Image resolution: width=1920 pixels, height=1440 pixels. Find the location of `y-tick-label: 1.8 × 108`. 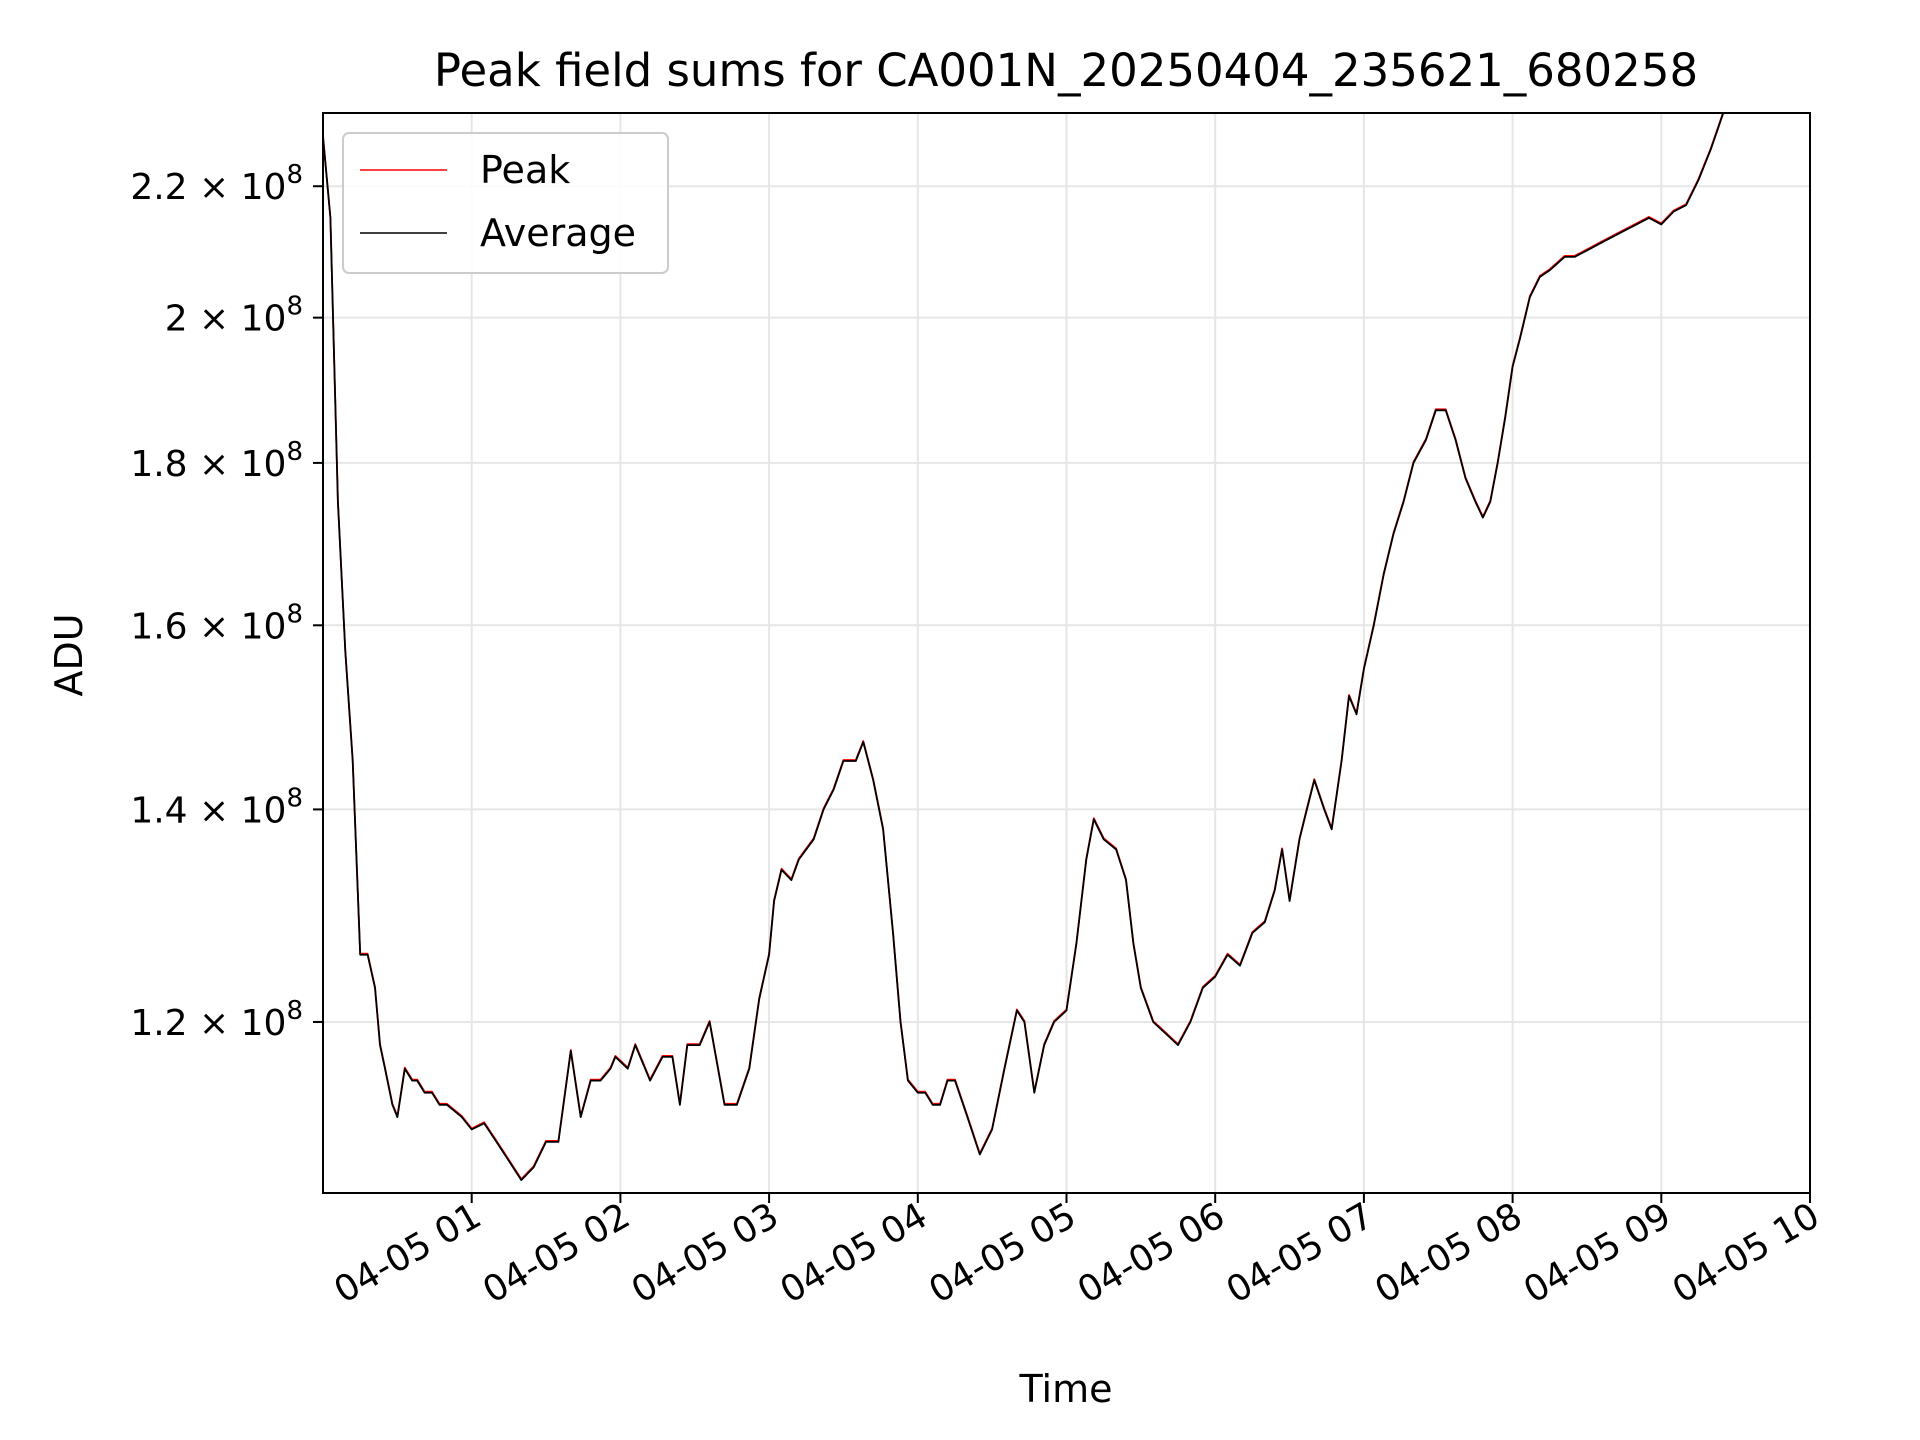

y-tick-label: 1.8 × 108 is located at coordinates (216, 461).